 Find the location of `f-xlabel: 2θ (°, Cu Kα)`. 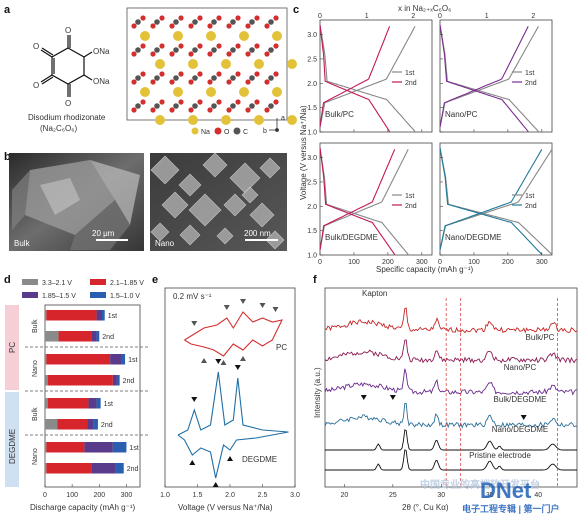

f-xlabel: 2θ (°, Cu Kα) is located at coordinates (425, 507).